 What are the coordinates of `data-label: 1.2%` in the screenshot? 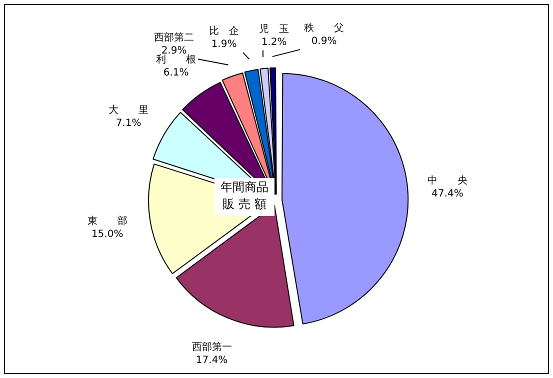 It's located at (274, 42).